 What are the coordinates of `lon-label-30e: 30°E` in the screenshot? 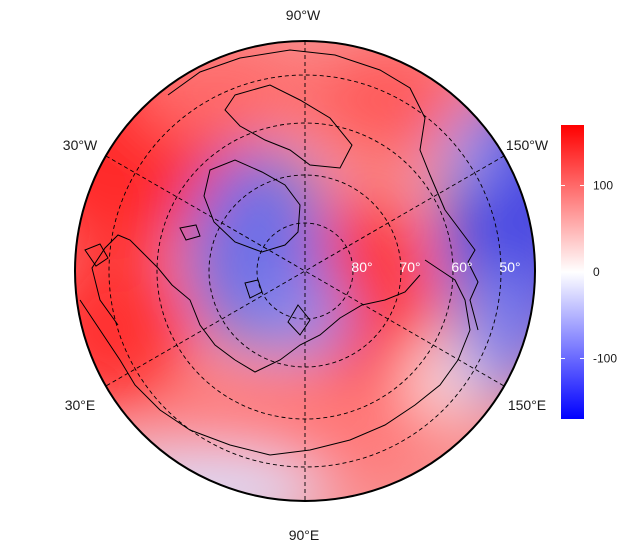 It's located at (80, 405).